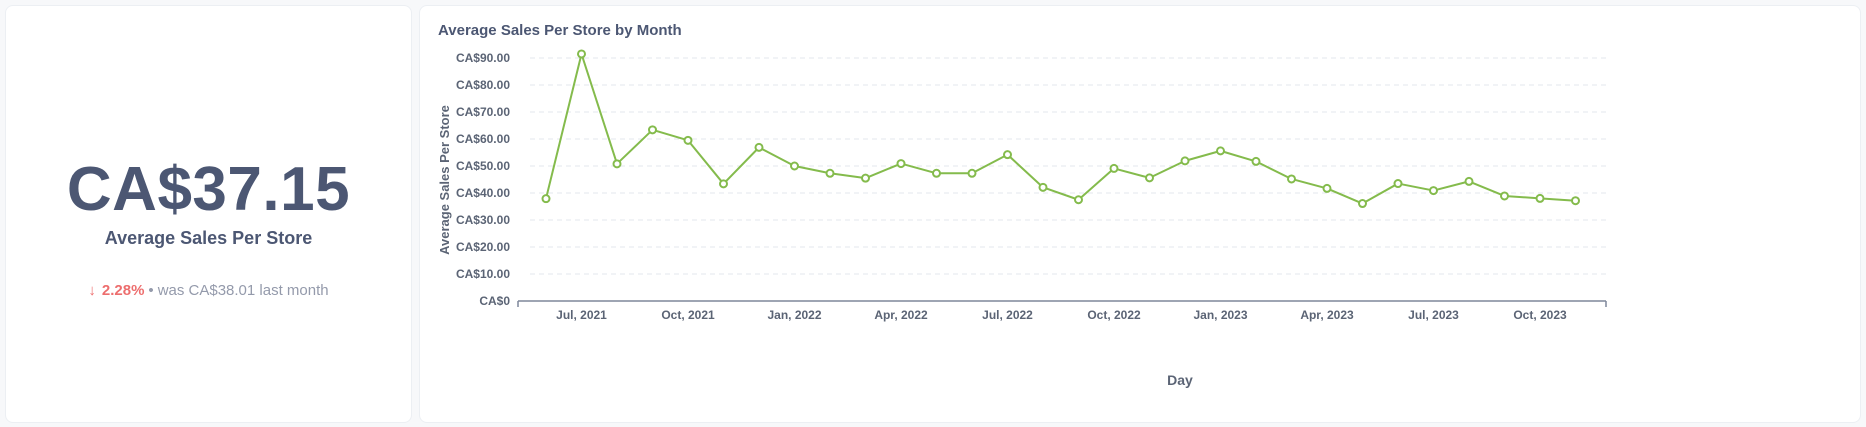 The width and height of the screenshot is (1866, 427). What do you see at coordinates (1180, 380) in the screenshot?
I see `x-axis-title: Day` at bounding box center [1180, 380].